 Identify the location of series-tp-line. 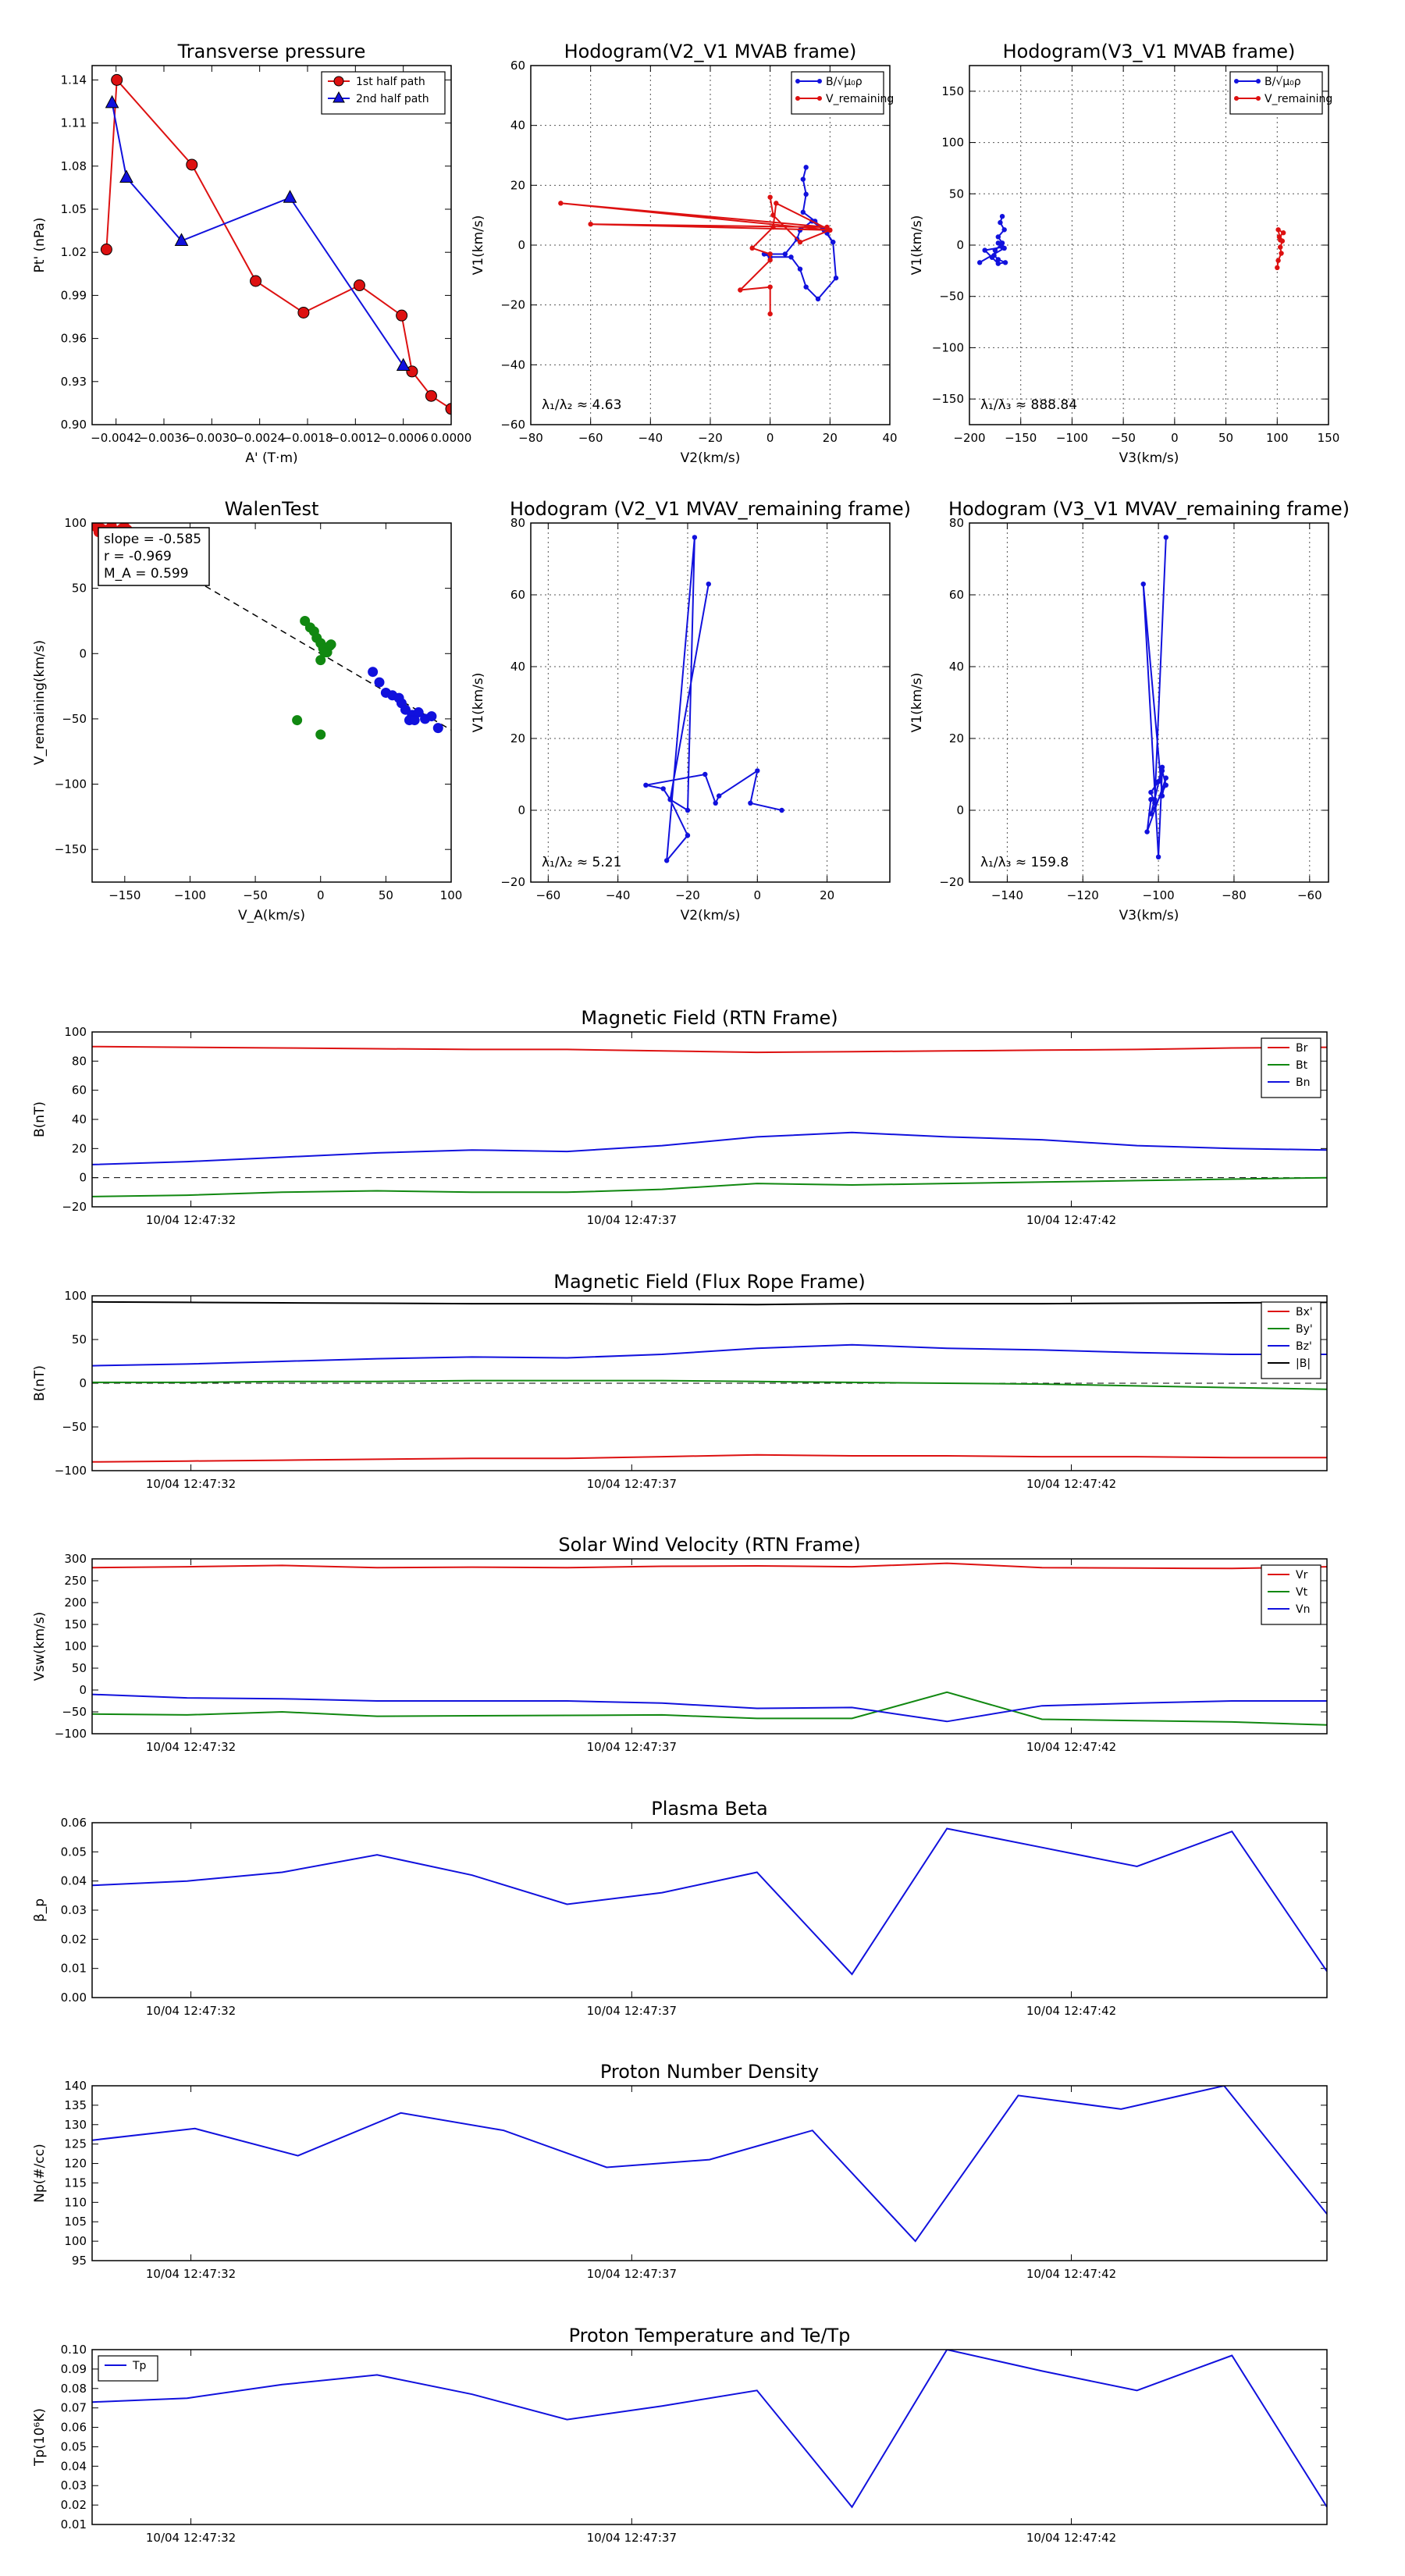
(710, 2429).